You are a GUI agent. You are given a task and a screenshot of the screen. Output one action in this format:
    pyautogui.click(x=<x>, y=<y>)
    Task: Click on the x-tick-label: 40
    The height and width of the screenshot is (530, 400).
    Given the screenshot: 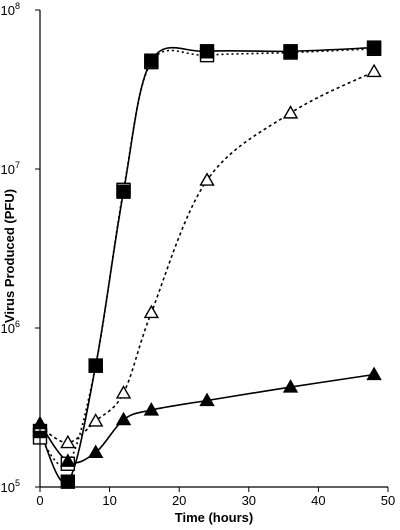 What is the action you would take?
    pyautogui.click(x=318, y=500)
    